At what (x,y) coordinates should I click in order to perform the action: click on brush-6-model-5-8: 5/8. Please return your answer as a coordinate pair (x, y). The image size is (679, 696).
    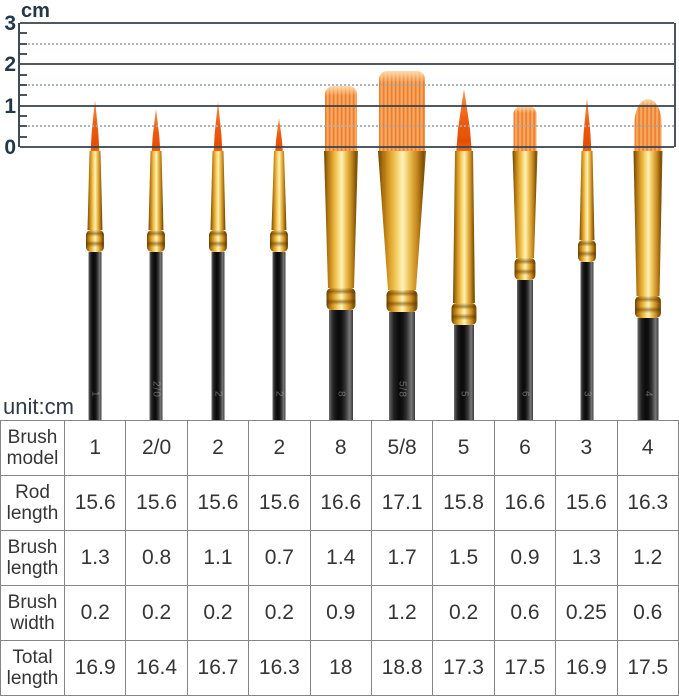
    Looking at the image, I should click on (402, 245).